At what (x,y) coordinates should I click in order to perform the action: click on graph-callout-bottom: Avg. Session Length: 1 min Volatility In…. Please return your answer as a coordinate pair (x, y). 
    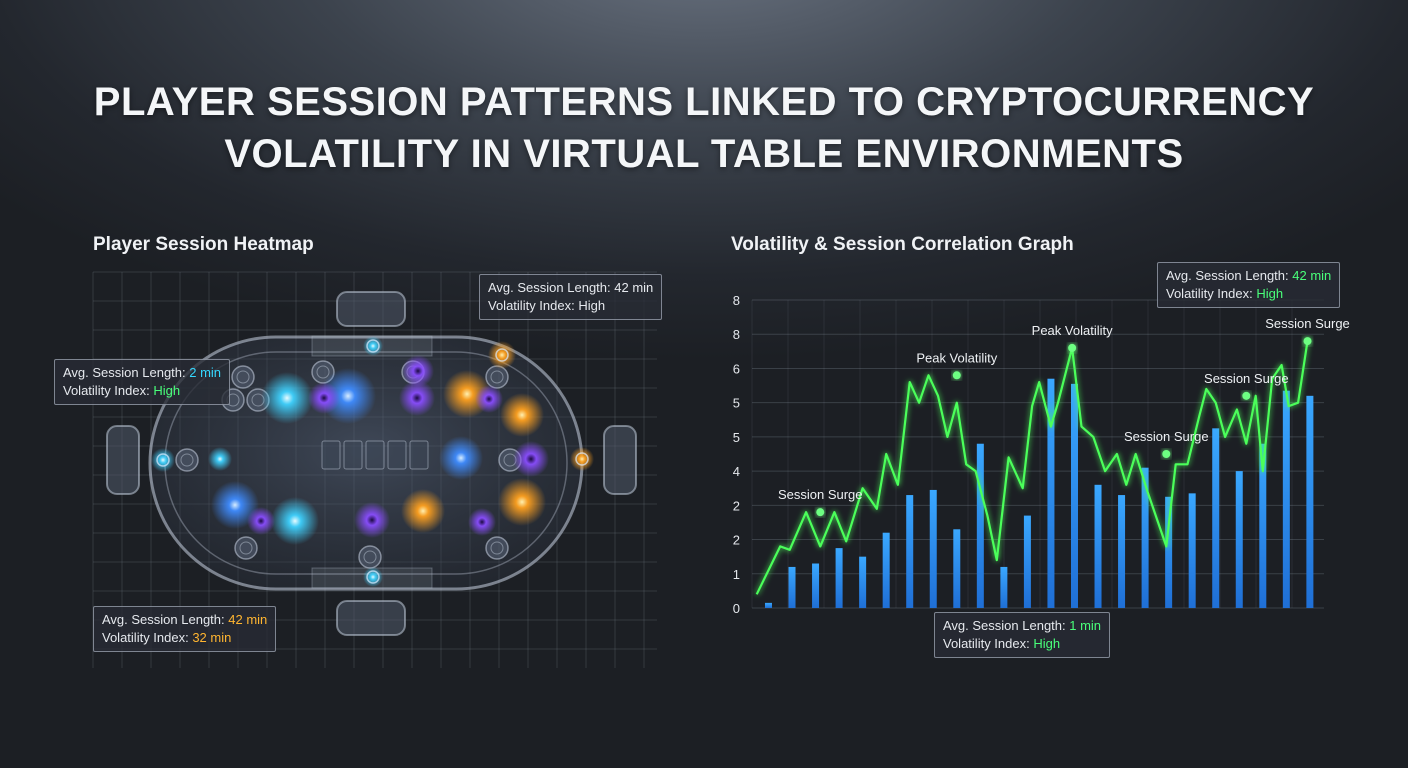
    Looking at the image, I should click on (1022, 635).